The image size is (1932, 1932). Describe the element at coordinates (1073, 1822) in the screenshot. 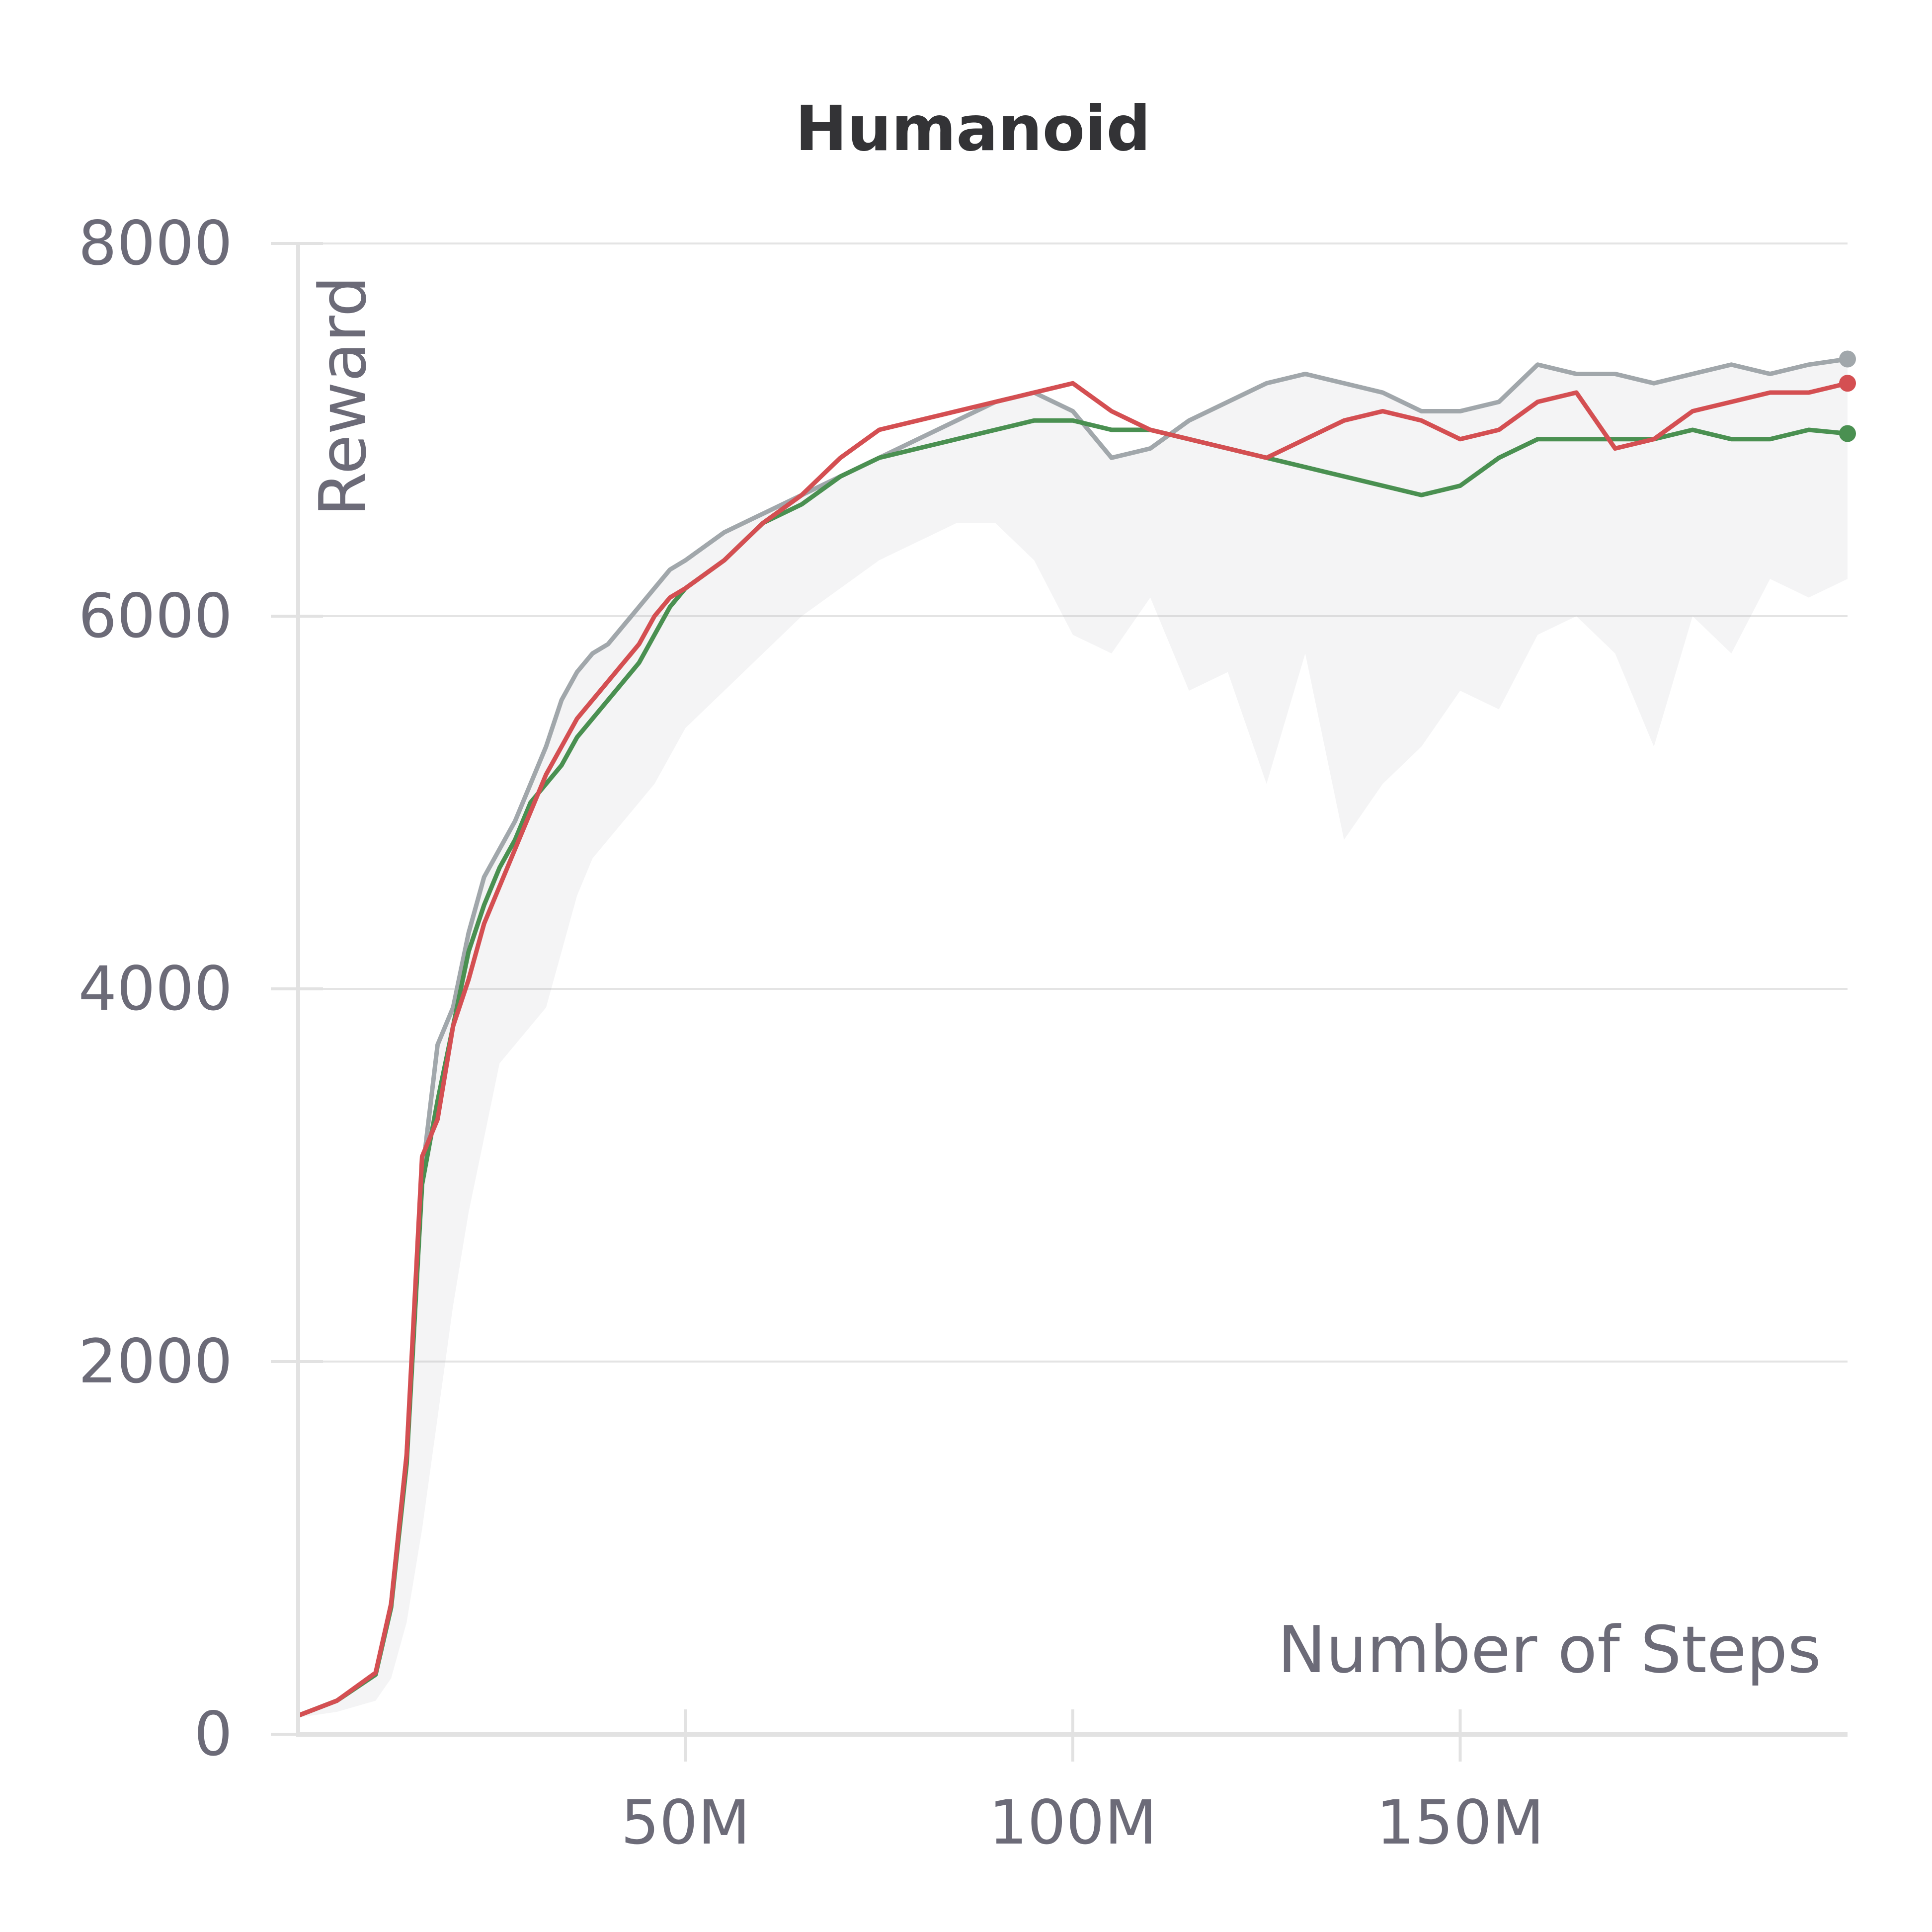

I see `x-tick-label: 100M` at that location.